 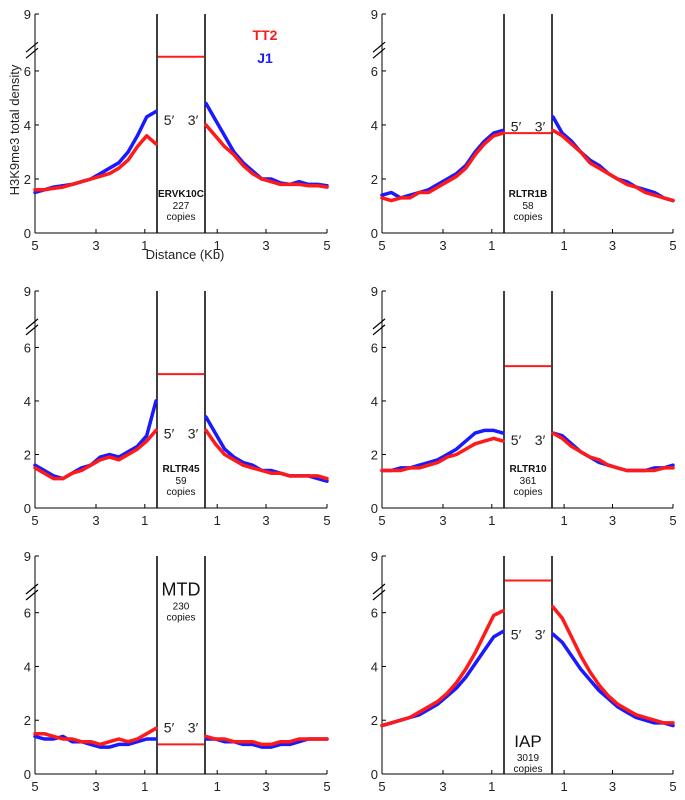 What do you see at coordinates (185, 254) in the screenshot?
I see `x-axis-label: Distance (Kb)` at bounding box center [185, 254].